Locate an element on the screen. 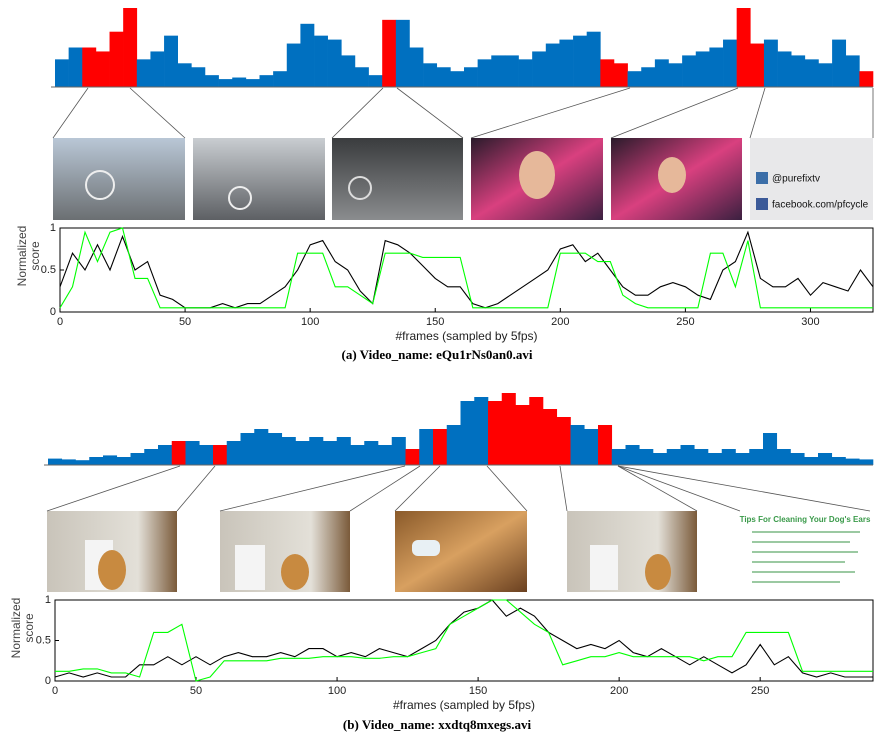 Image resolution: width=875 pixels, height=737 pixels. face is located at coordinates (537, 175).